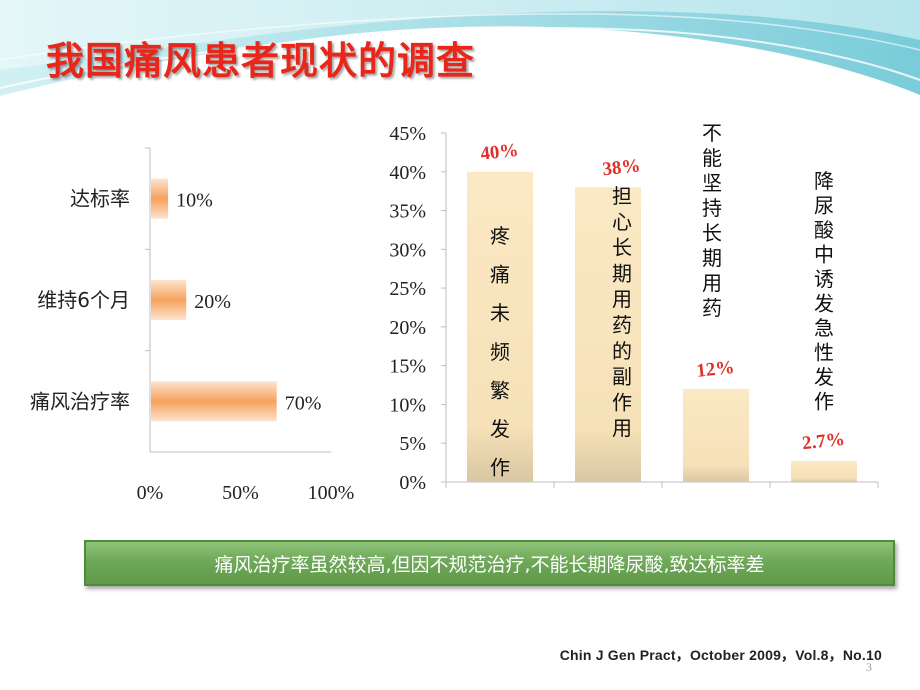 This screenshot has height=690, width=920. What do you see at coordinates (407, 405) in the screenshot?
I see `right-y-tick-label: 10%` at bounding box center [407, 405].